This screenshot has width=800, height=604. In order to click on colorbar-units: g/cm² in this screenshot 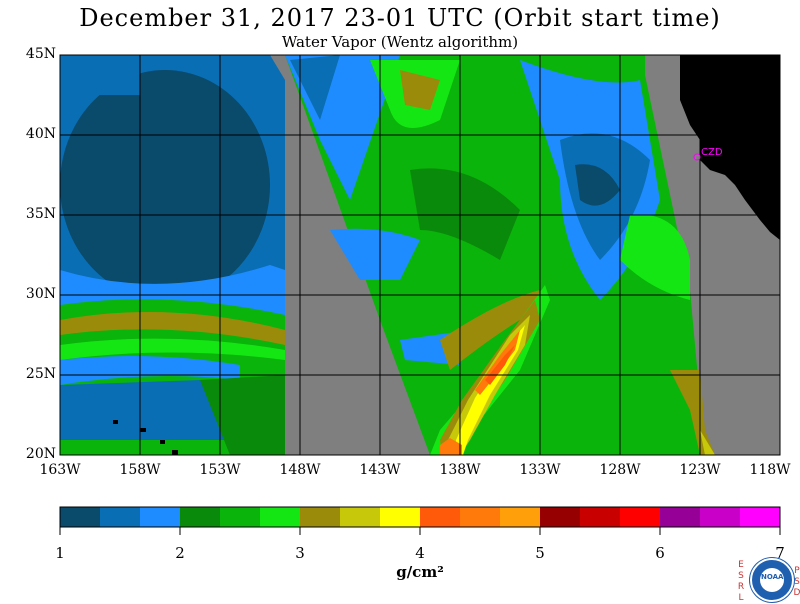, I will do `click(420, 572)`.